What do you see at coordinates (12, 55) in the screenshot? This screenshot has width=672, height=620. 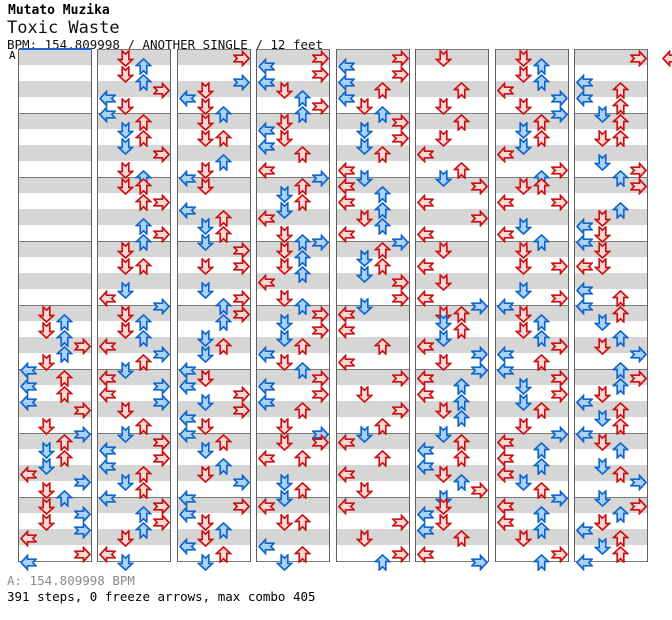 I see `section-label: A` at bounding box center [12, 55].